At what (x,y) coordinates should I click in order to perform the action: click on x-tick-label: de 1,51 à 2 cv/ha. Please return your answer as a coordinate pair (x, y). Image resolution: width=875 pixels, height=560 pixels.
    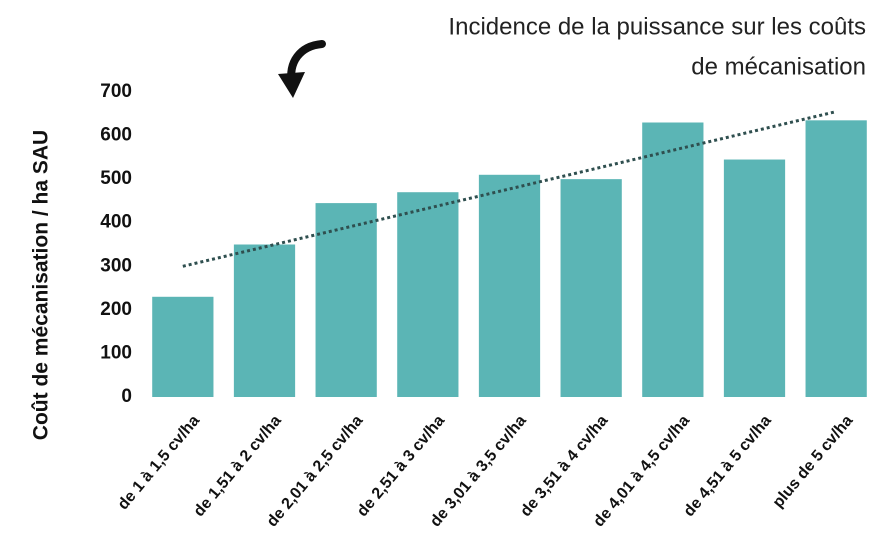
    Looking at the image, I should click on (238, 466).